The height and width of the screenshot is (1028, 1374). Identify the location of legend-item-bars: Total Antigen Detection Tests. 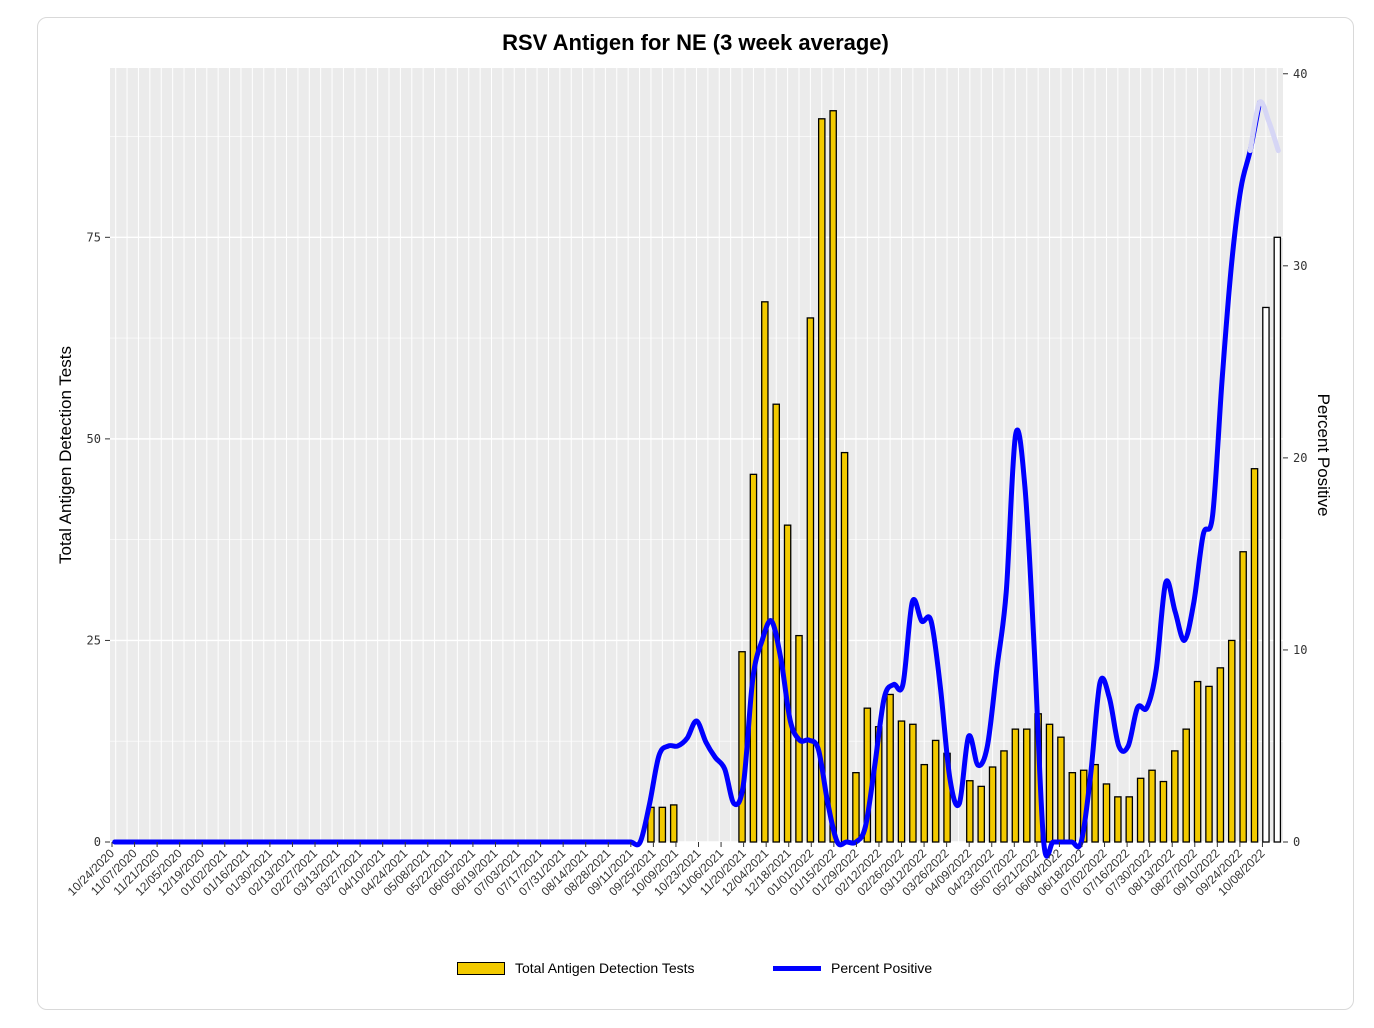
(576, 968).